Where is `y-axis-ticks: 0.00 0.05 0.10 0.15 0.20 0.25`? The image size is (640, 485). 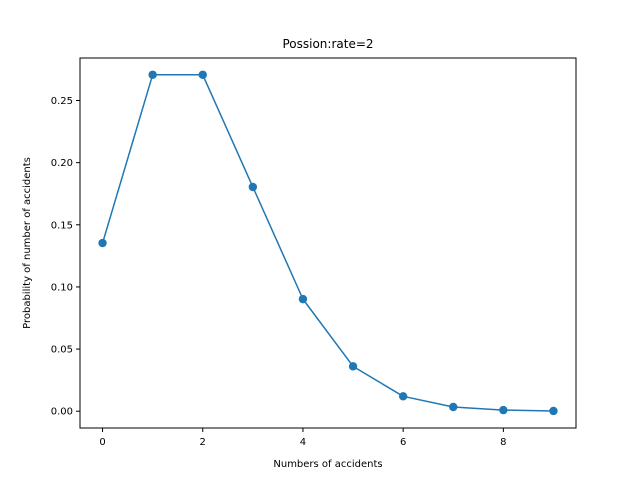 y-axis-ticks: 0.00 0.05 0.10 0.15 0.20 0.25 is located at coordinates (65, 257).